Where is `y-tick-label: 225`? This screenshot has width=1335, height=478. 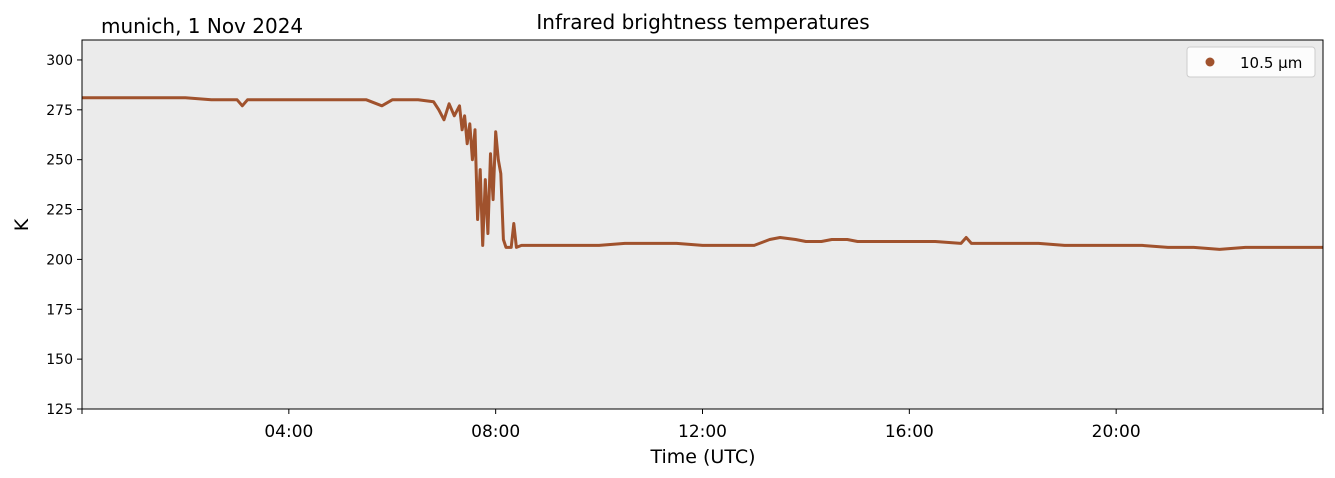
y-tick-label: 225 is located at coordinates (59, 211).